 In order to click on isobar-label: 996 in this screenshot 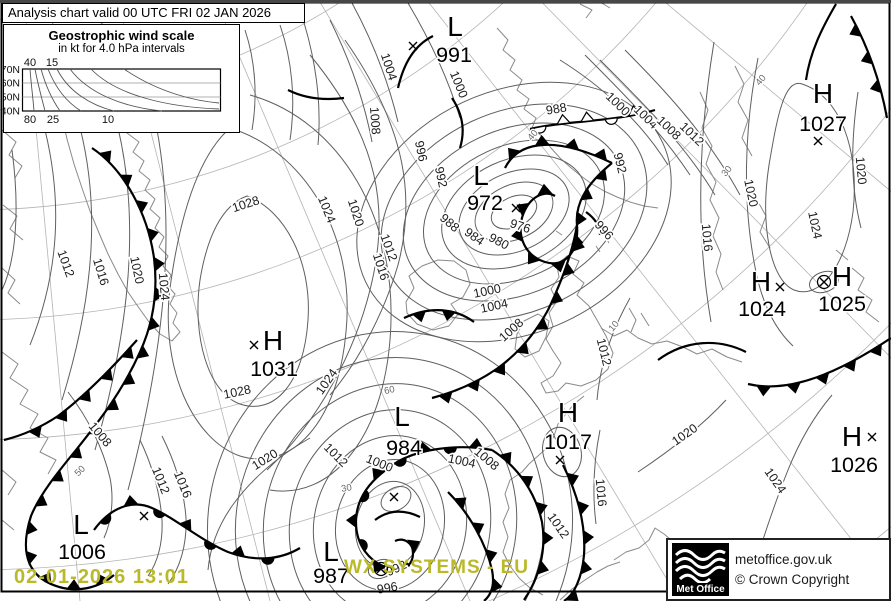, I will do `click(387, 587)`.